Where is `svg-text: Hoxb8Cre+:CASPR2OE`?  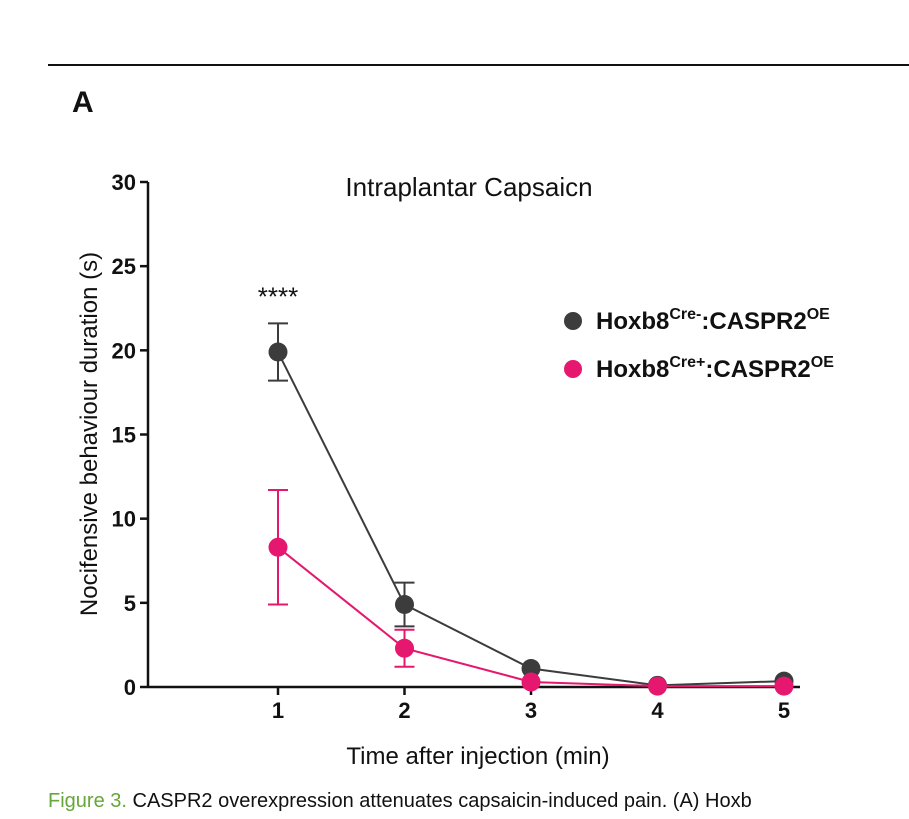 svg-text: Hoxb8Cre+:CASPR2OE is located at coordinates (715, 368).